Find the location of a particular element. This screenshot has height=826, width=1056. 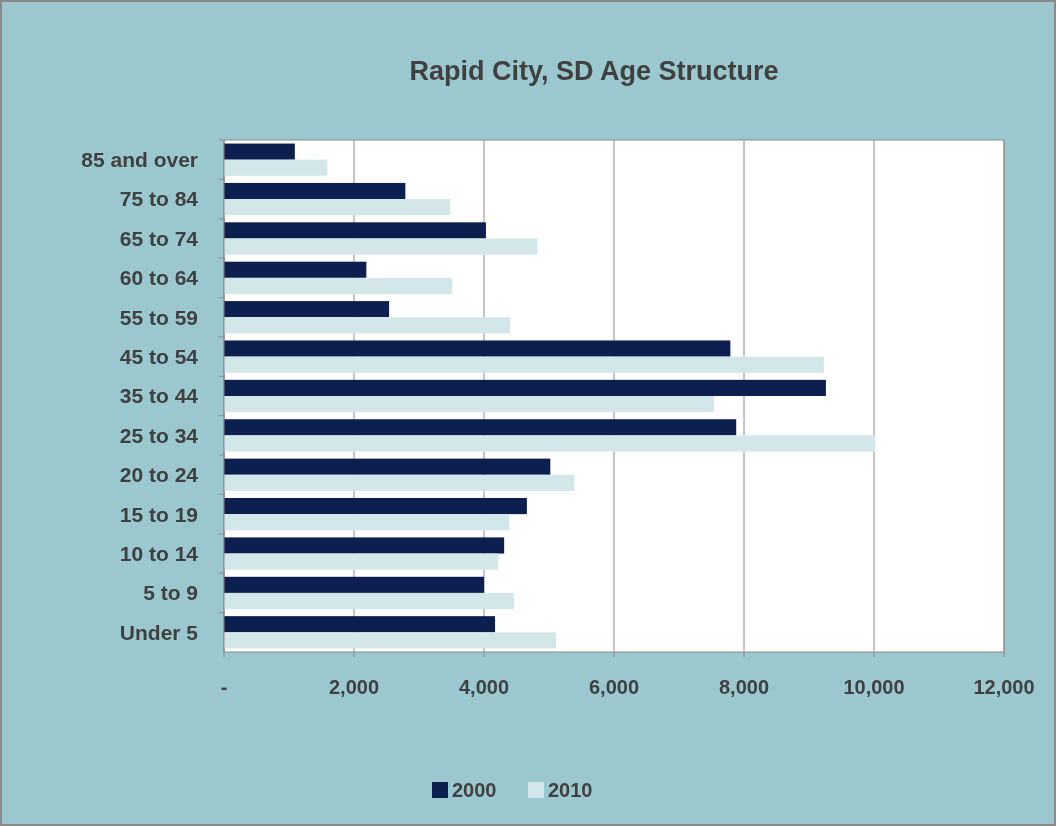

y-tick-label: 35 to 44 is located at coordinates (159, 396).